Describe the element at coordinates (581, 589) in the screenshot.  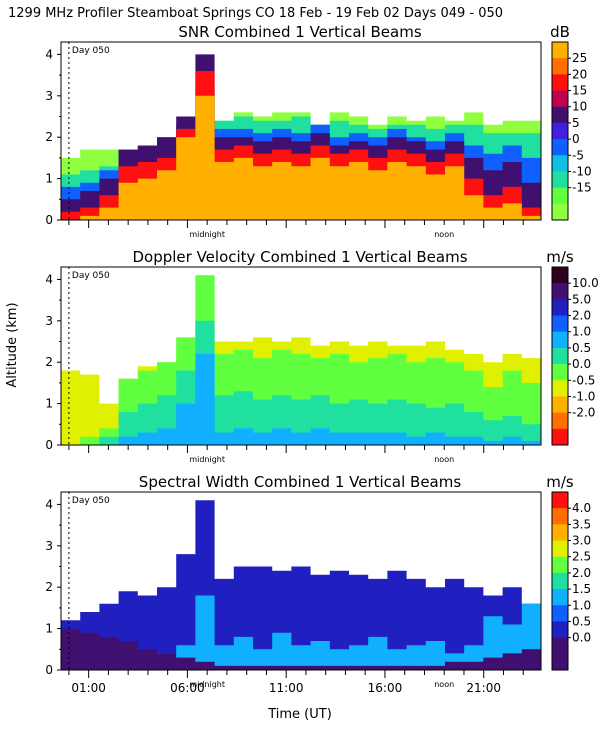
I see `legend-label: 1.5` at that location.